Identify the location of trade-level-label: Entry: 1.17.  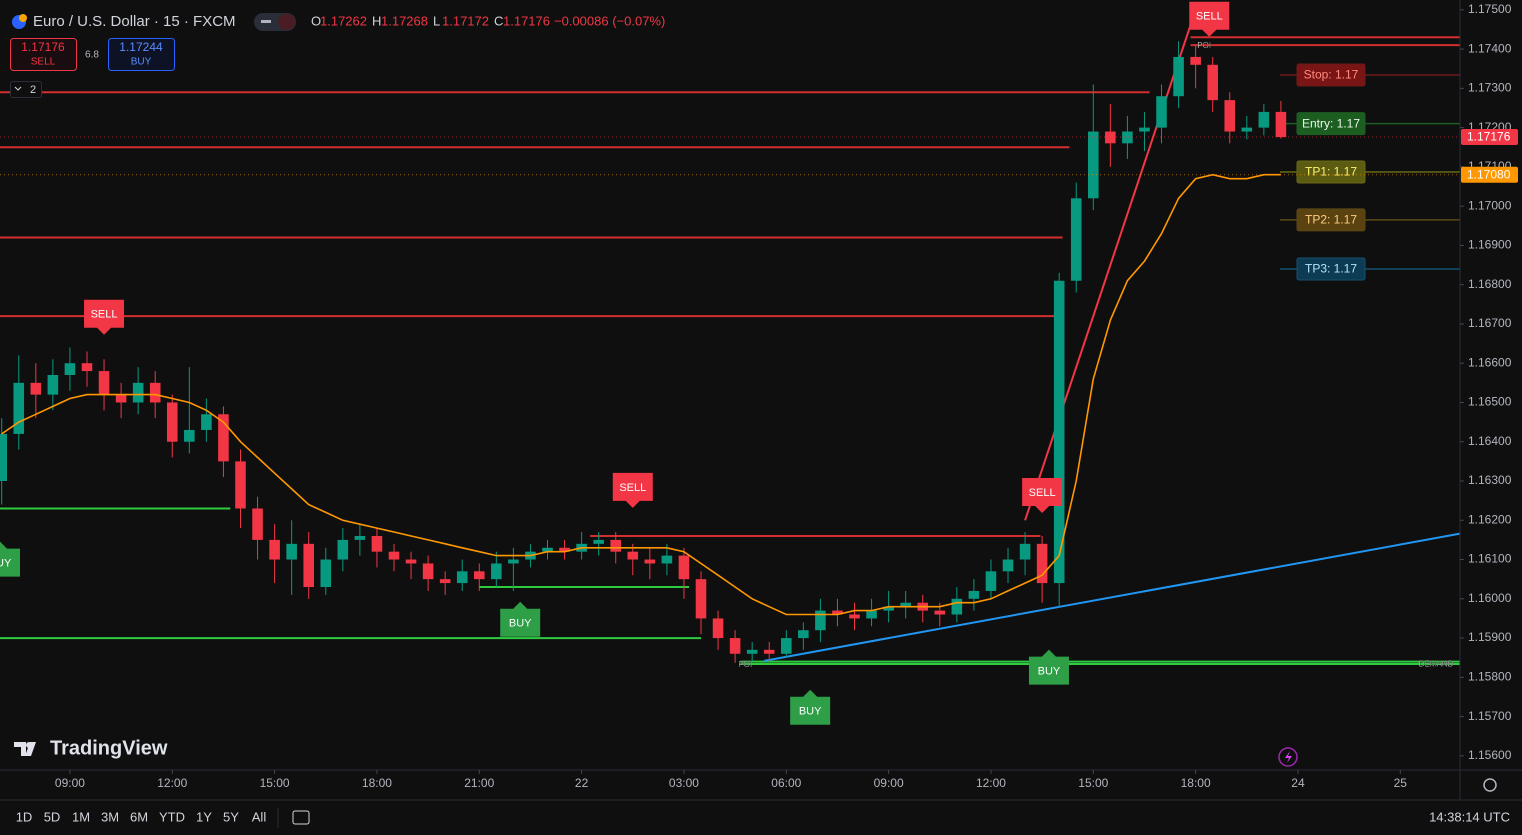
(1331, 123).